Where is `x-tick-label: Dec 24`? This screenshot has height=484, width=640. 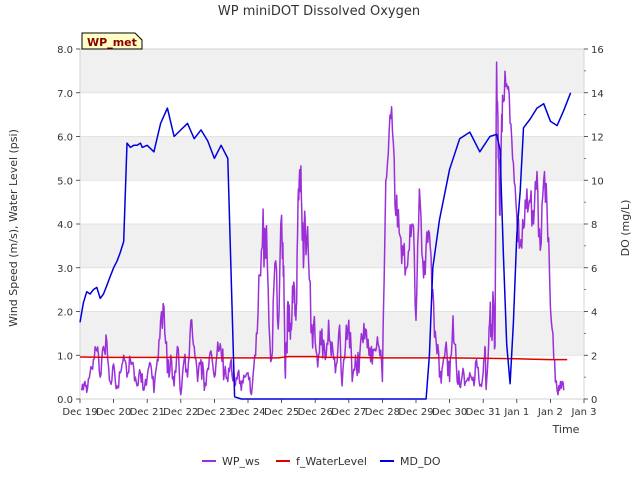 x-tick-label: Dec 24 is located at coordinates (247, 412).